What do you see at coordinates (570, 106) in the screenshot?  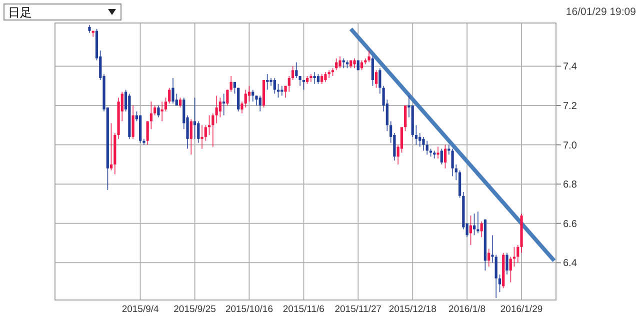 I see `y-tick-label: 7.2` at bounding box center [570, 106].